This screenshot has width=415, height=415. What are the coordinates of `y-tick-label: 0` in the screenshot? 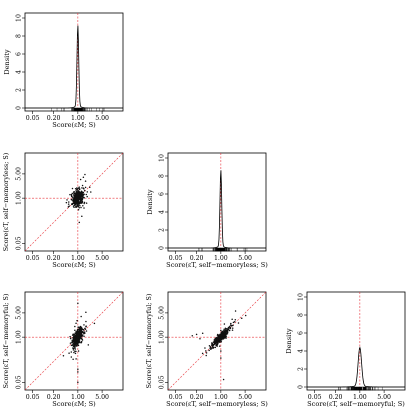 It's located at (162, 248).